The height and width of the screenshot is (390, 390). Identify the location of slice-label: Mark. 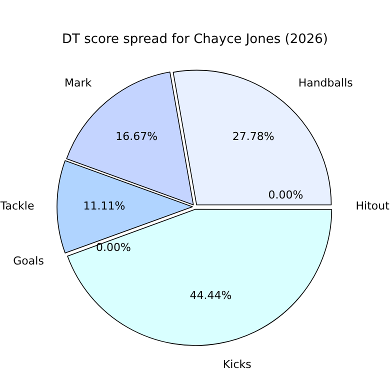
(78, 83).